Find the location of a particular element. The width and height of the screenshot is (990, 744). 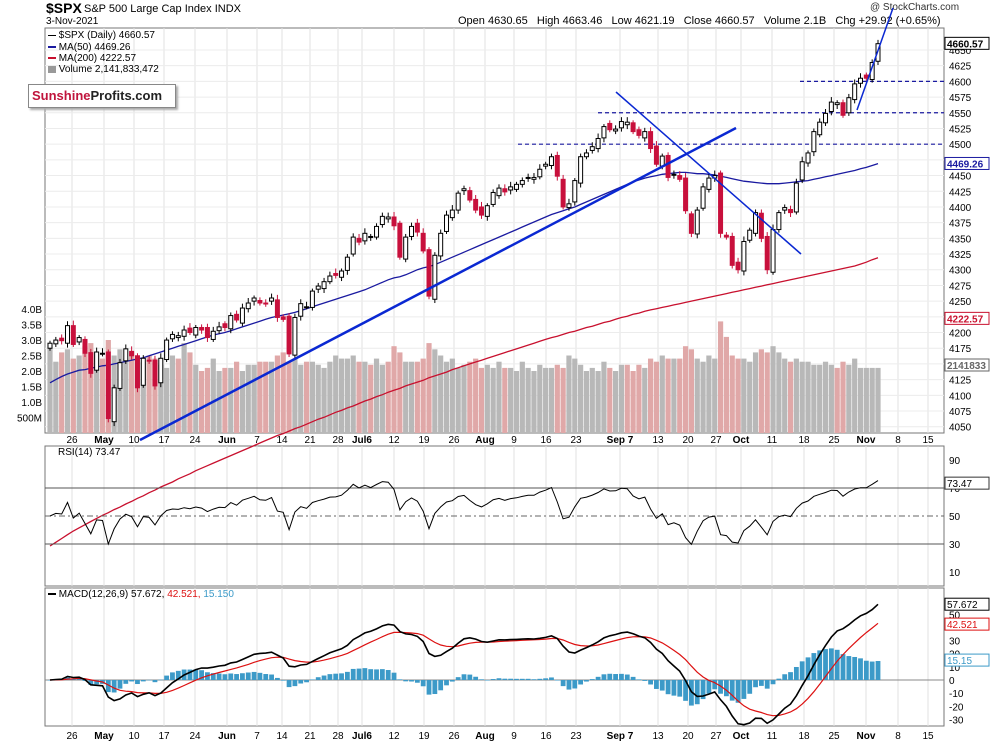

last-volume-label-box is located at coordinates (967, 365).